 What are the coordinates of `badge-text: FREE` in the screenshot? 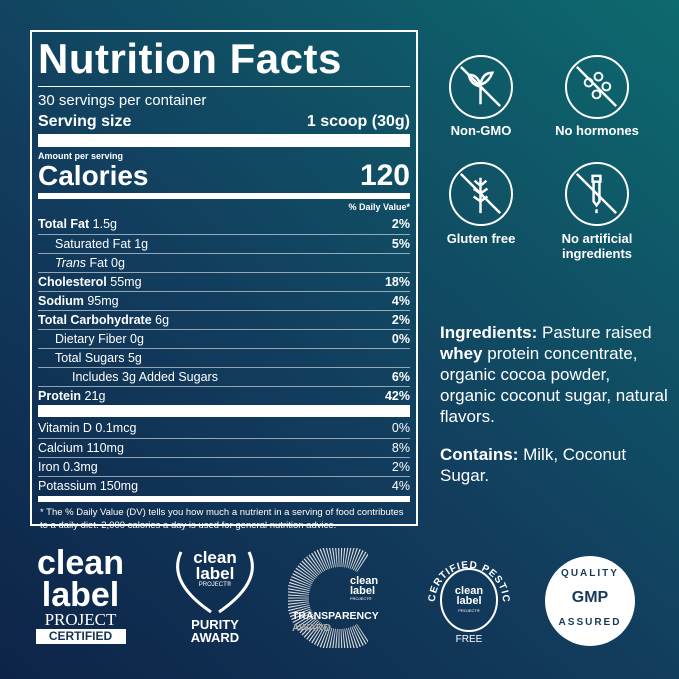 It's located at (469, 639).